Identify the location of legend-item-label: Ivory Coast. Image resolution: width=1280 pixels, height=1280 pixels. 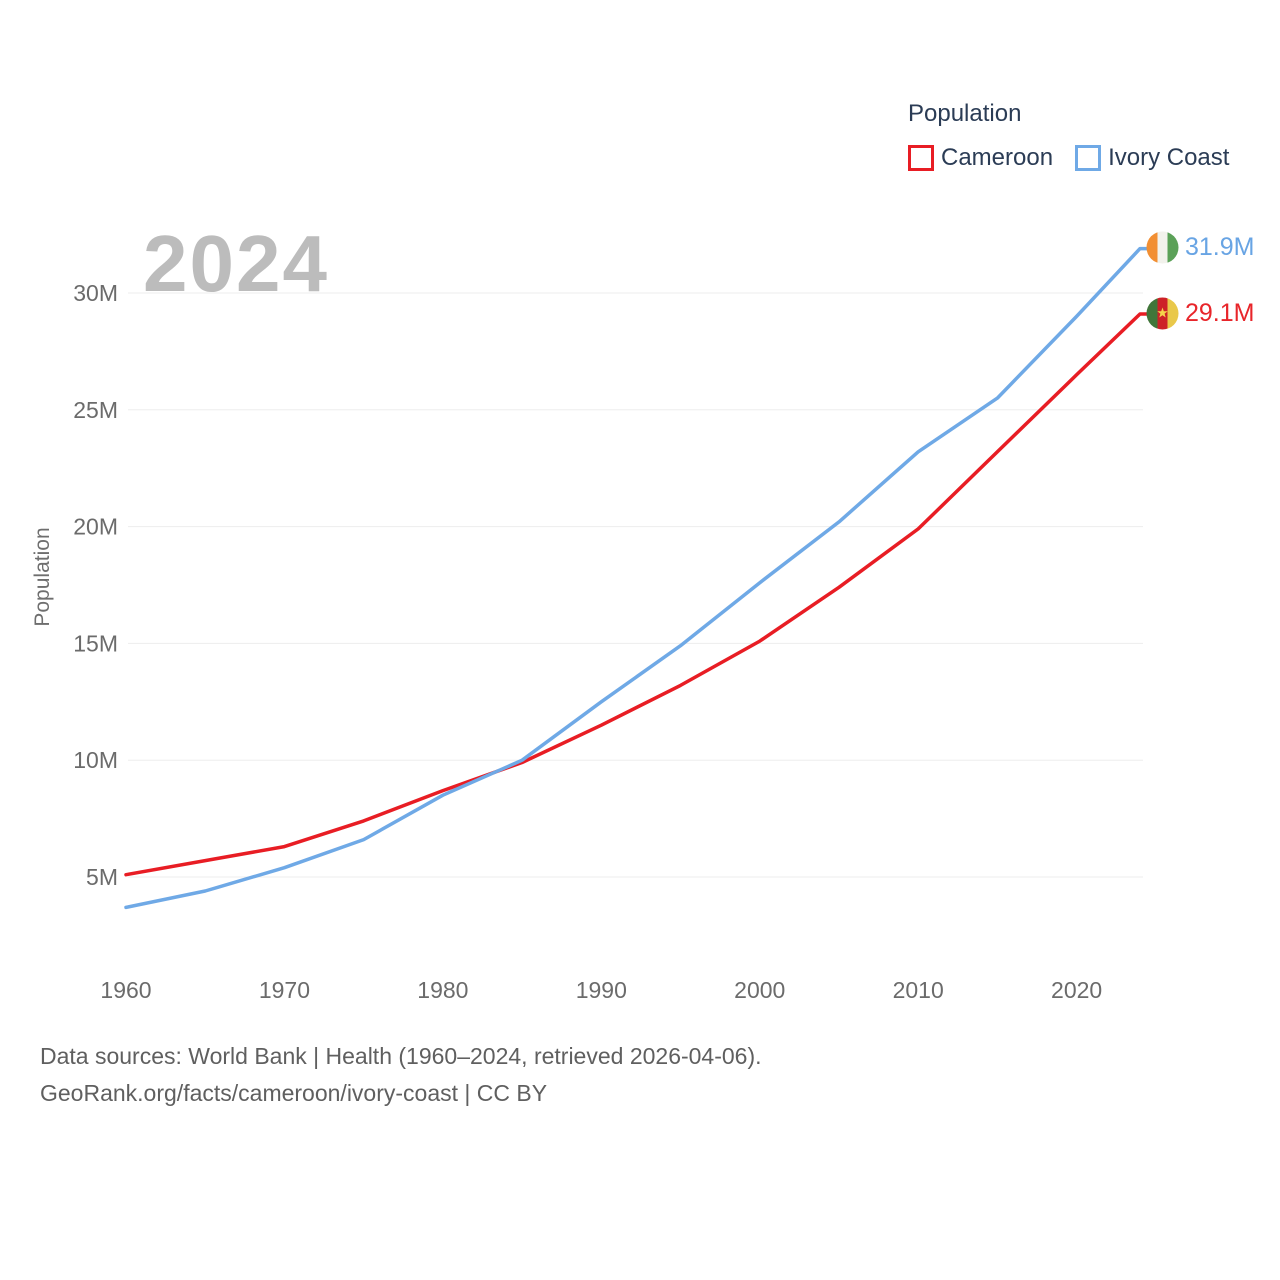
(1169, 157).